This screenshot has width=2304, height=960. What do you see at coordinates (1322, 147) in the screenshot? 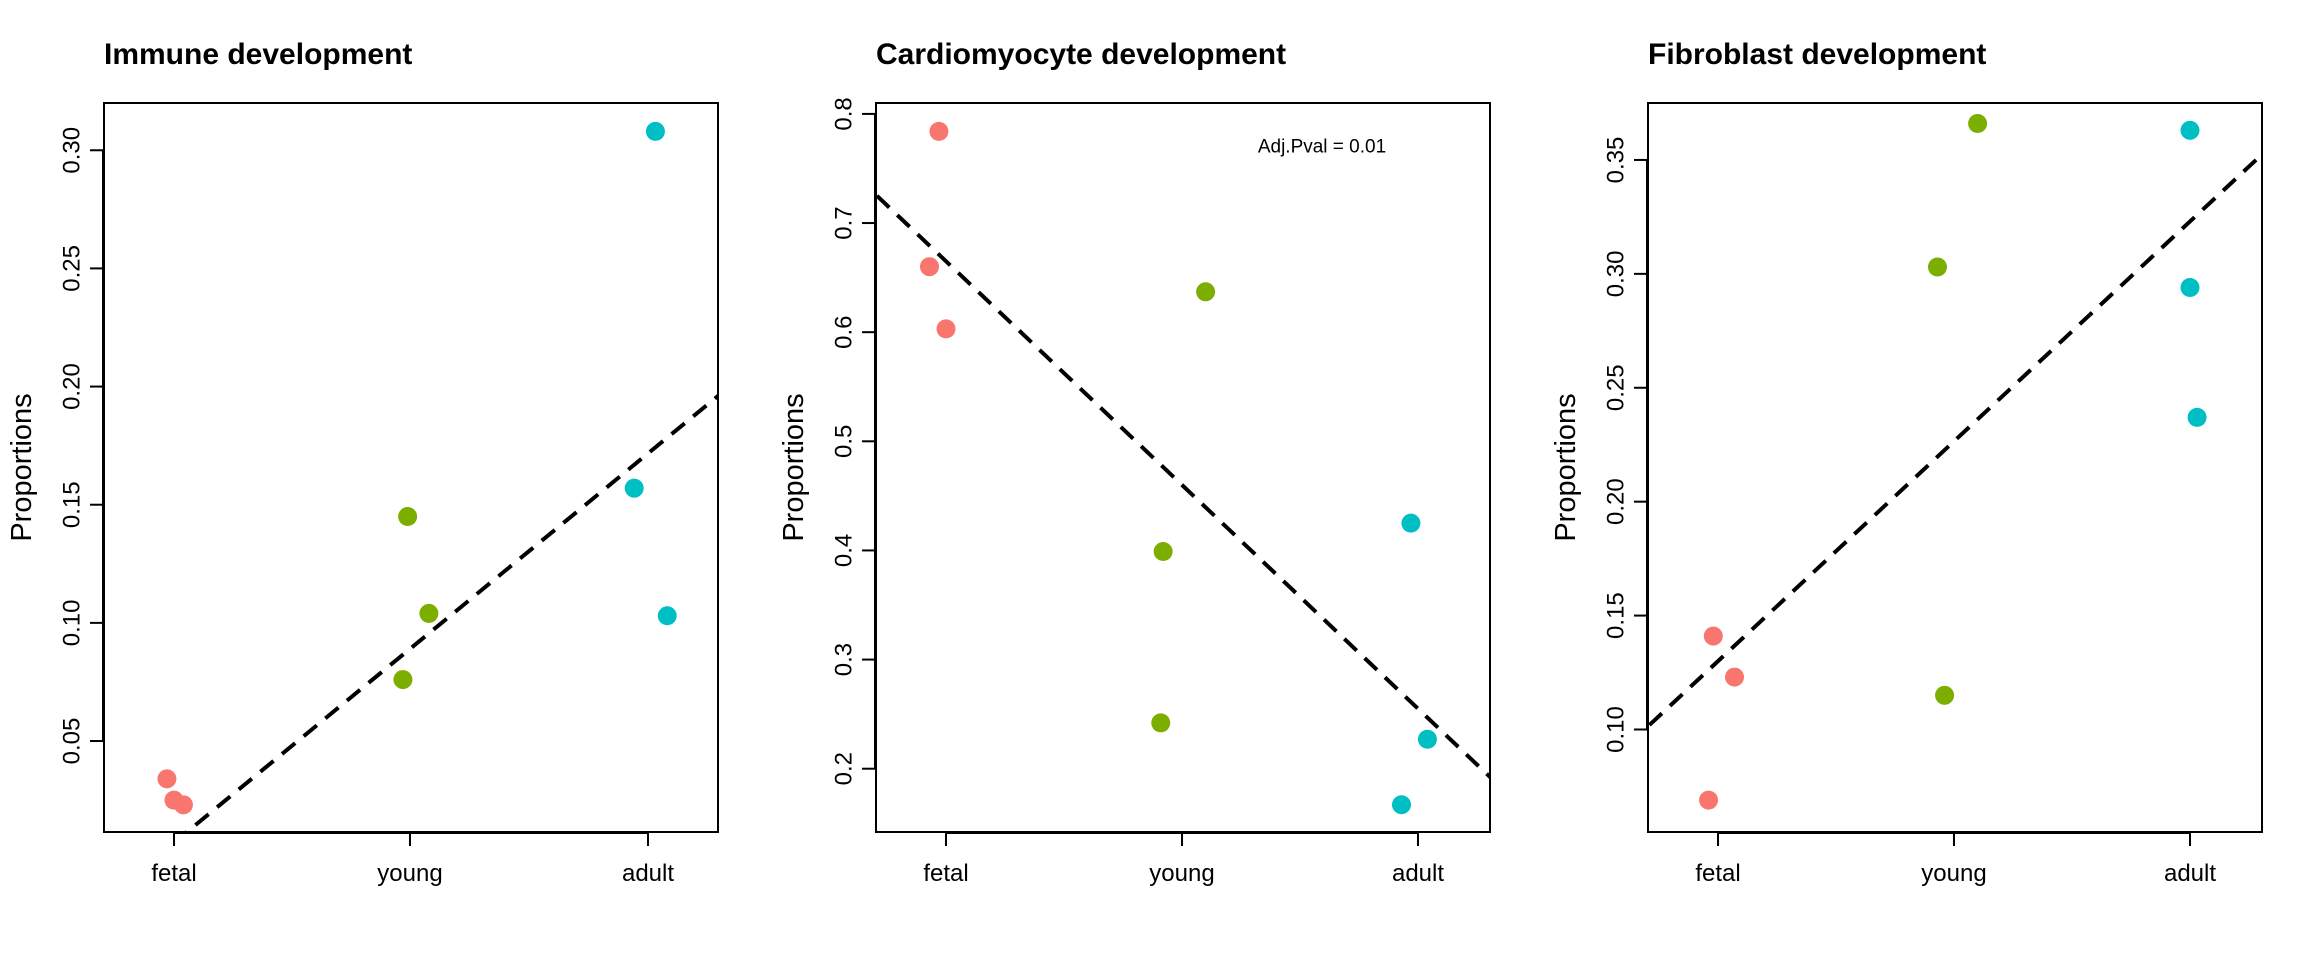
I see `p-value-annotation: Adj.Pval = 0.01` at bounding box center [1322, 147].